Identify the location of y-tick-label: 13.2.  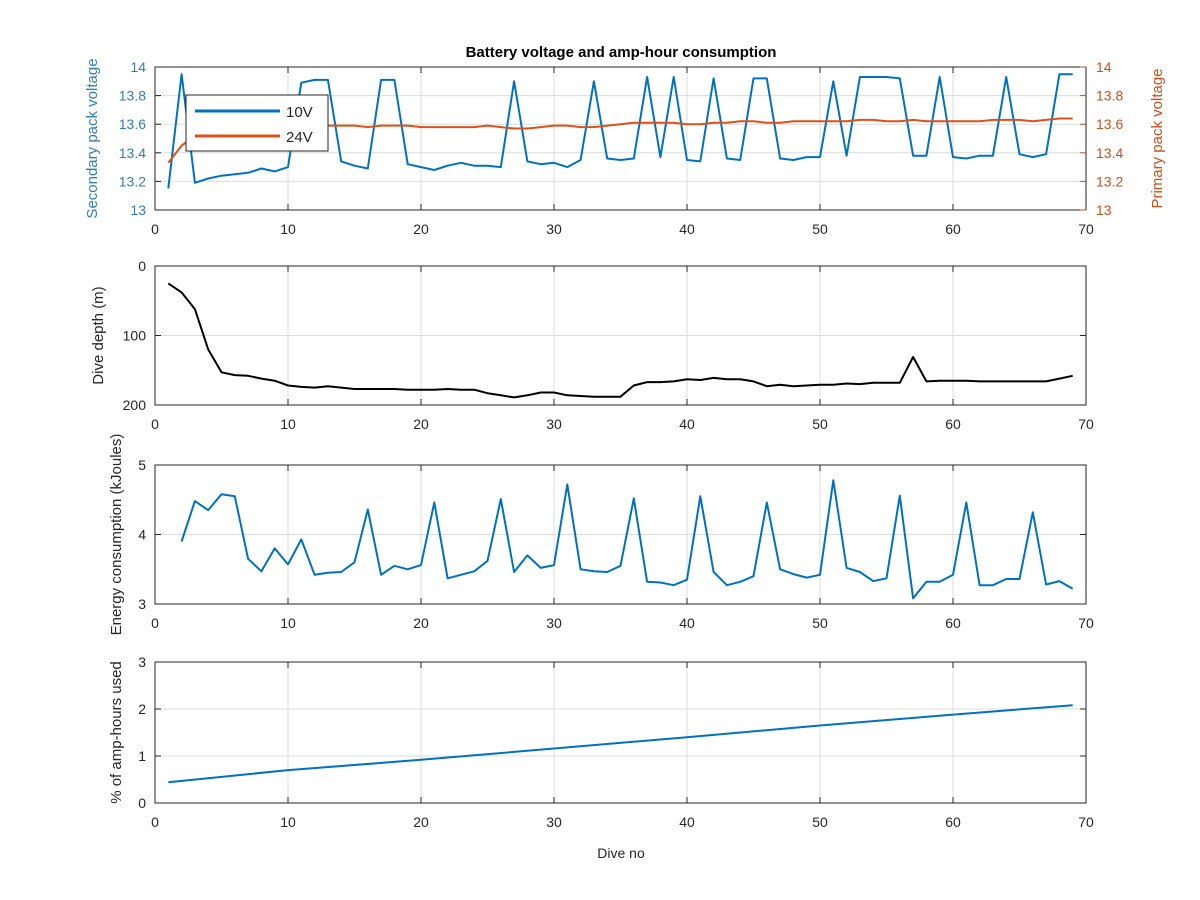
(132, 181).